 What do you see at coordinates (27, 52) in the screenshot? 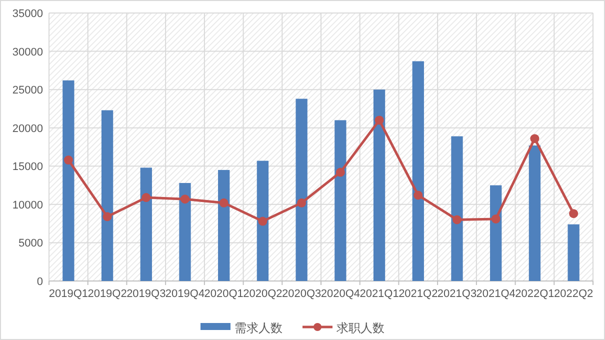
I see `y-tick-label: 30000` at bounding box center [27, 52].